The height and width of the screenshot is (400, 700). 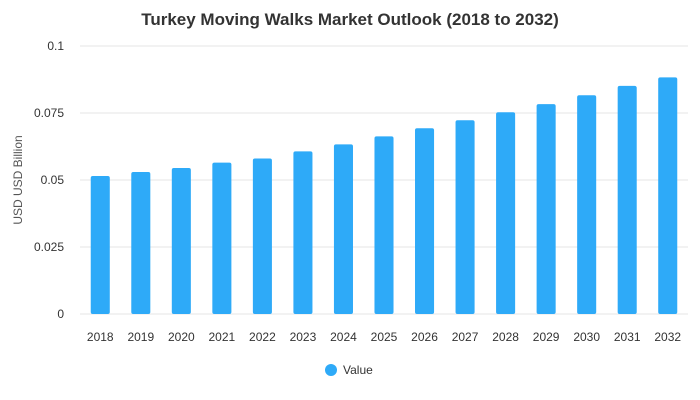 I want to click on y-tick-label: 0.075, so click(x=49, y=113).